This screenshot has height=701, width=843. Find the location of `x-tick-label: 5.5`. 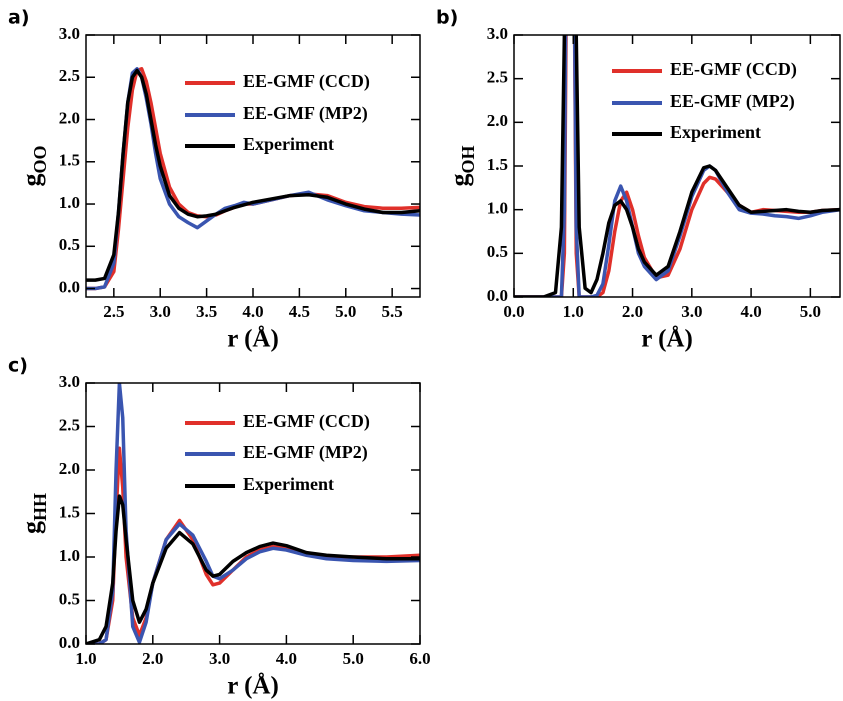

x-tick-label: 5.5 is located at coordinates (392, 311).